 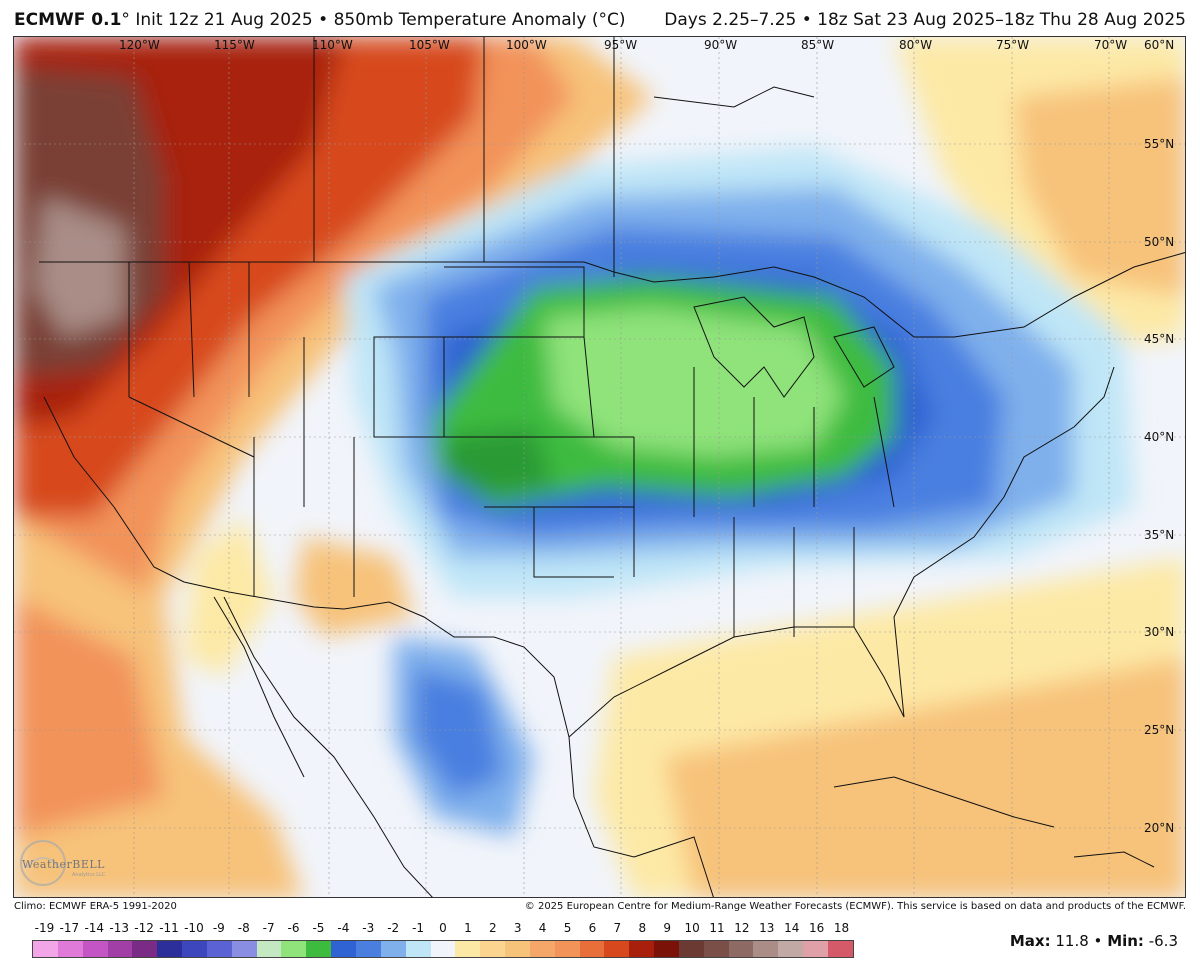 What do you see at coordinates (393, 928) in the screenshot?
I see `colorbar-label: -2` at bounding box center [393, 928].